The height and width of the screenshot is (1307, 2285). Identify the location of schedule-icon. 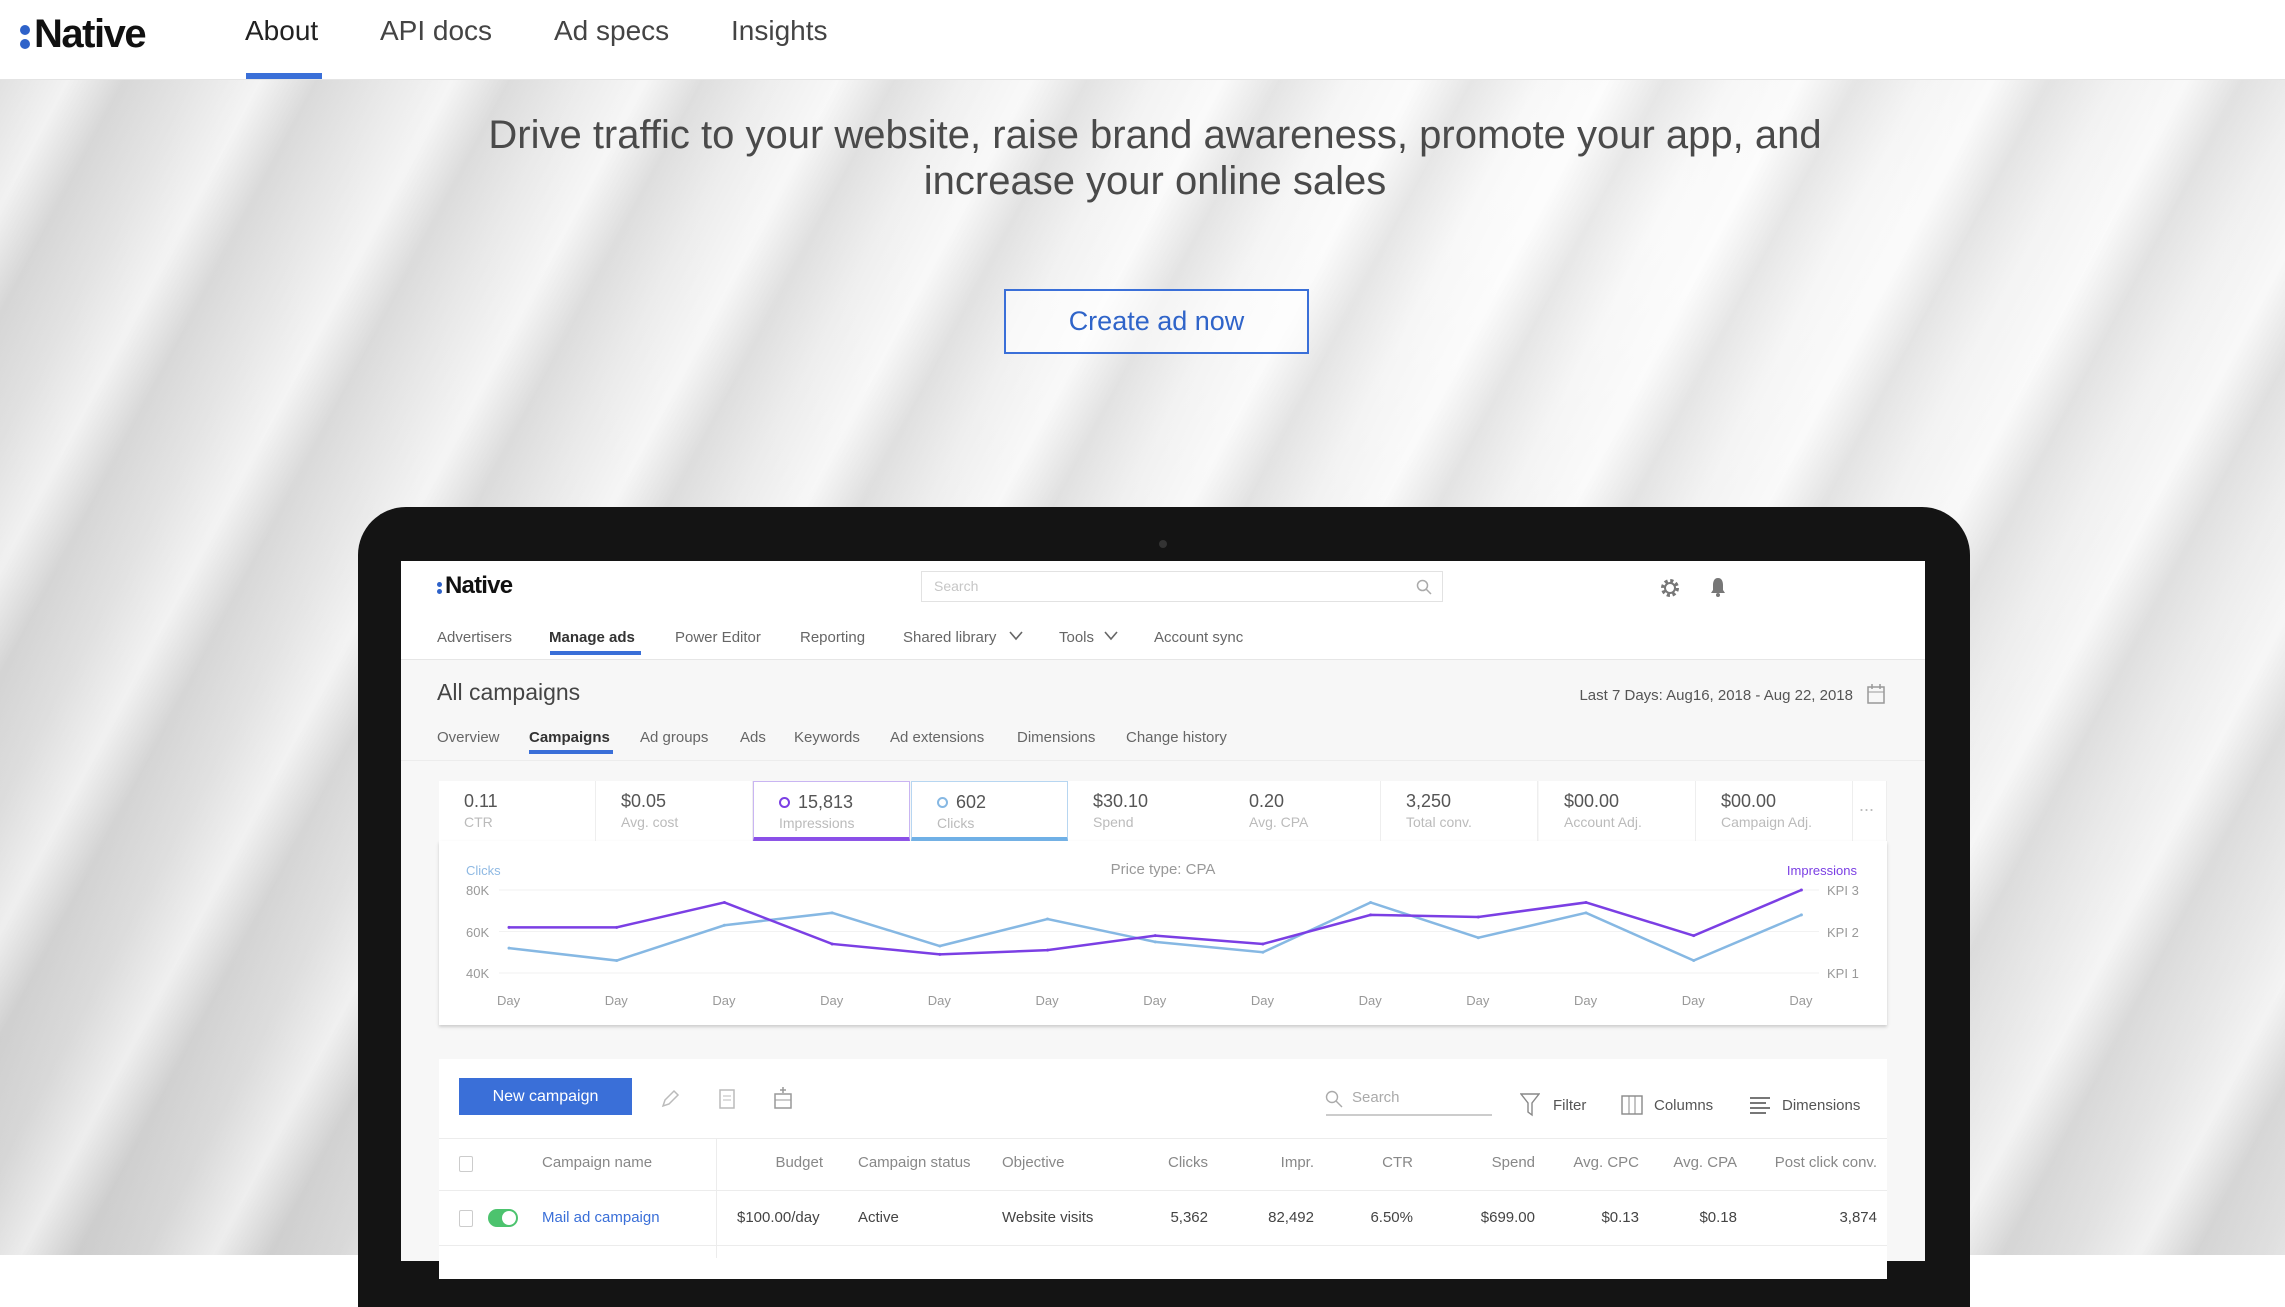
(783, 1098).